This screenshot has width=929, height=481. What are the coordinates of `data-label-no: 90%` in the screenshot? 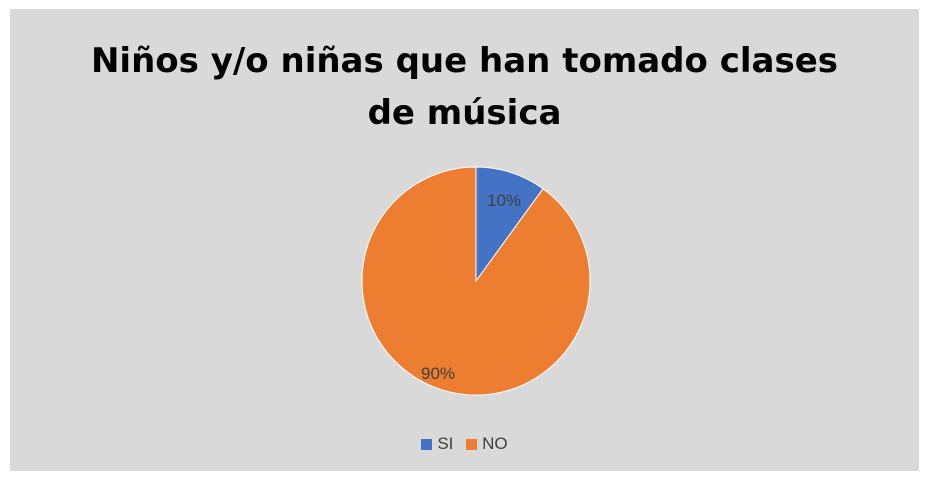 It's located at (438, 373).